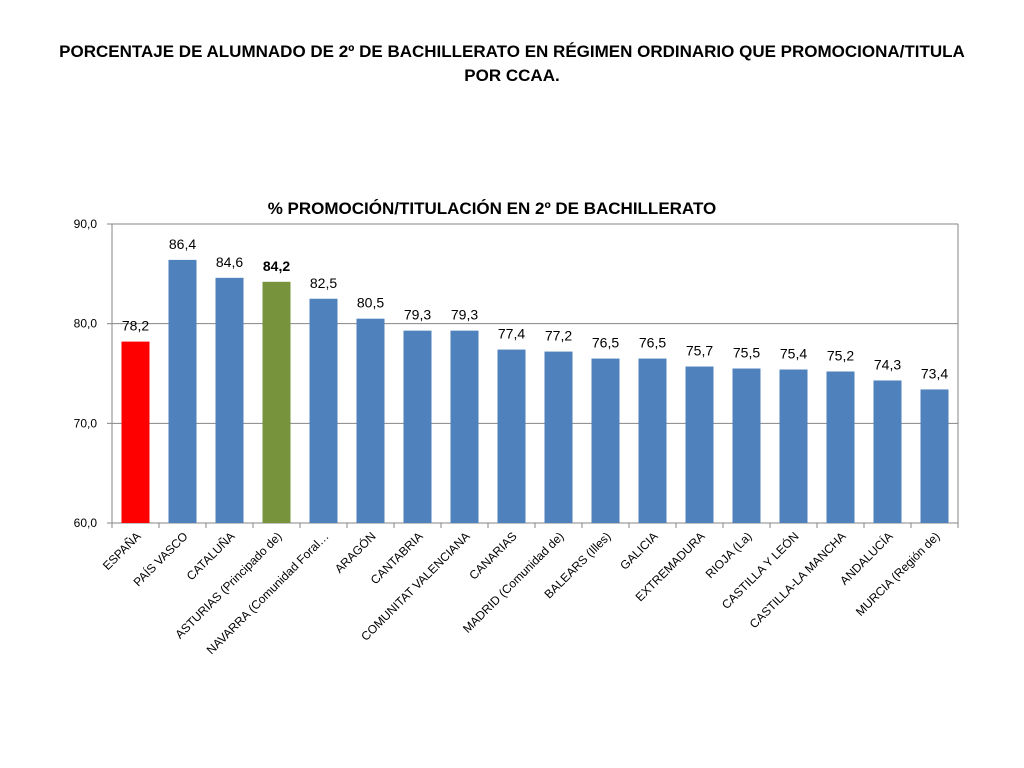 The width and height of the screenshot is (1024, 768). I want to click on data-label: 77,2, so click(558, 336).